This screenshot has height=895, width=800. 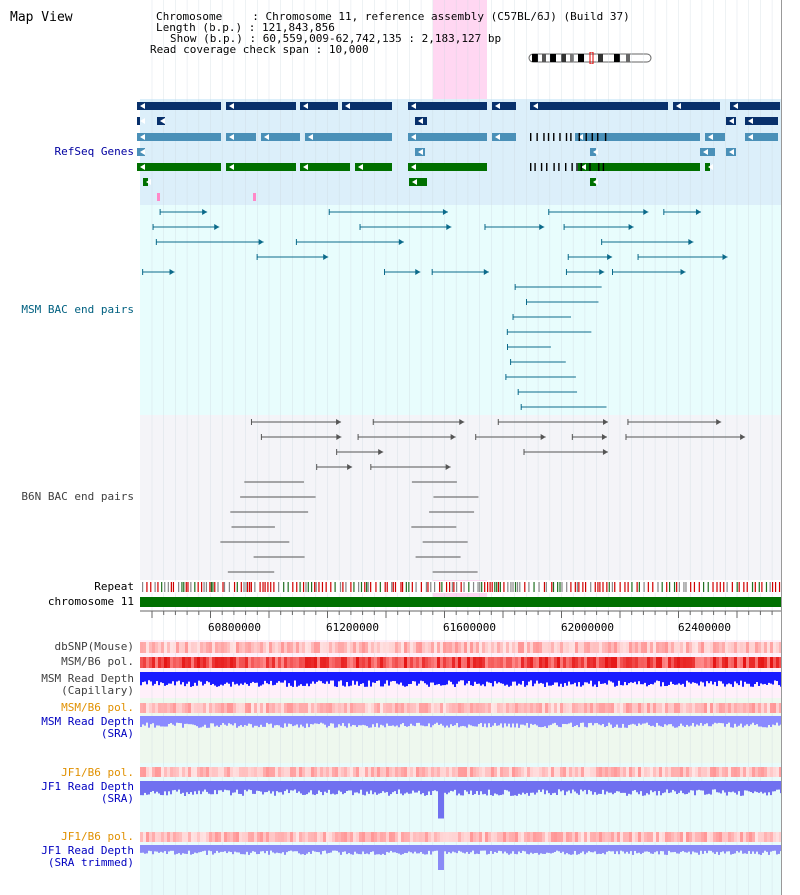 What do you see at coordinates (97, 707) in the screenshot?
I see `msm-b6-pol-2-label: MSM/B6 pol.` at bounding box center [97, 707].